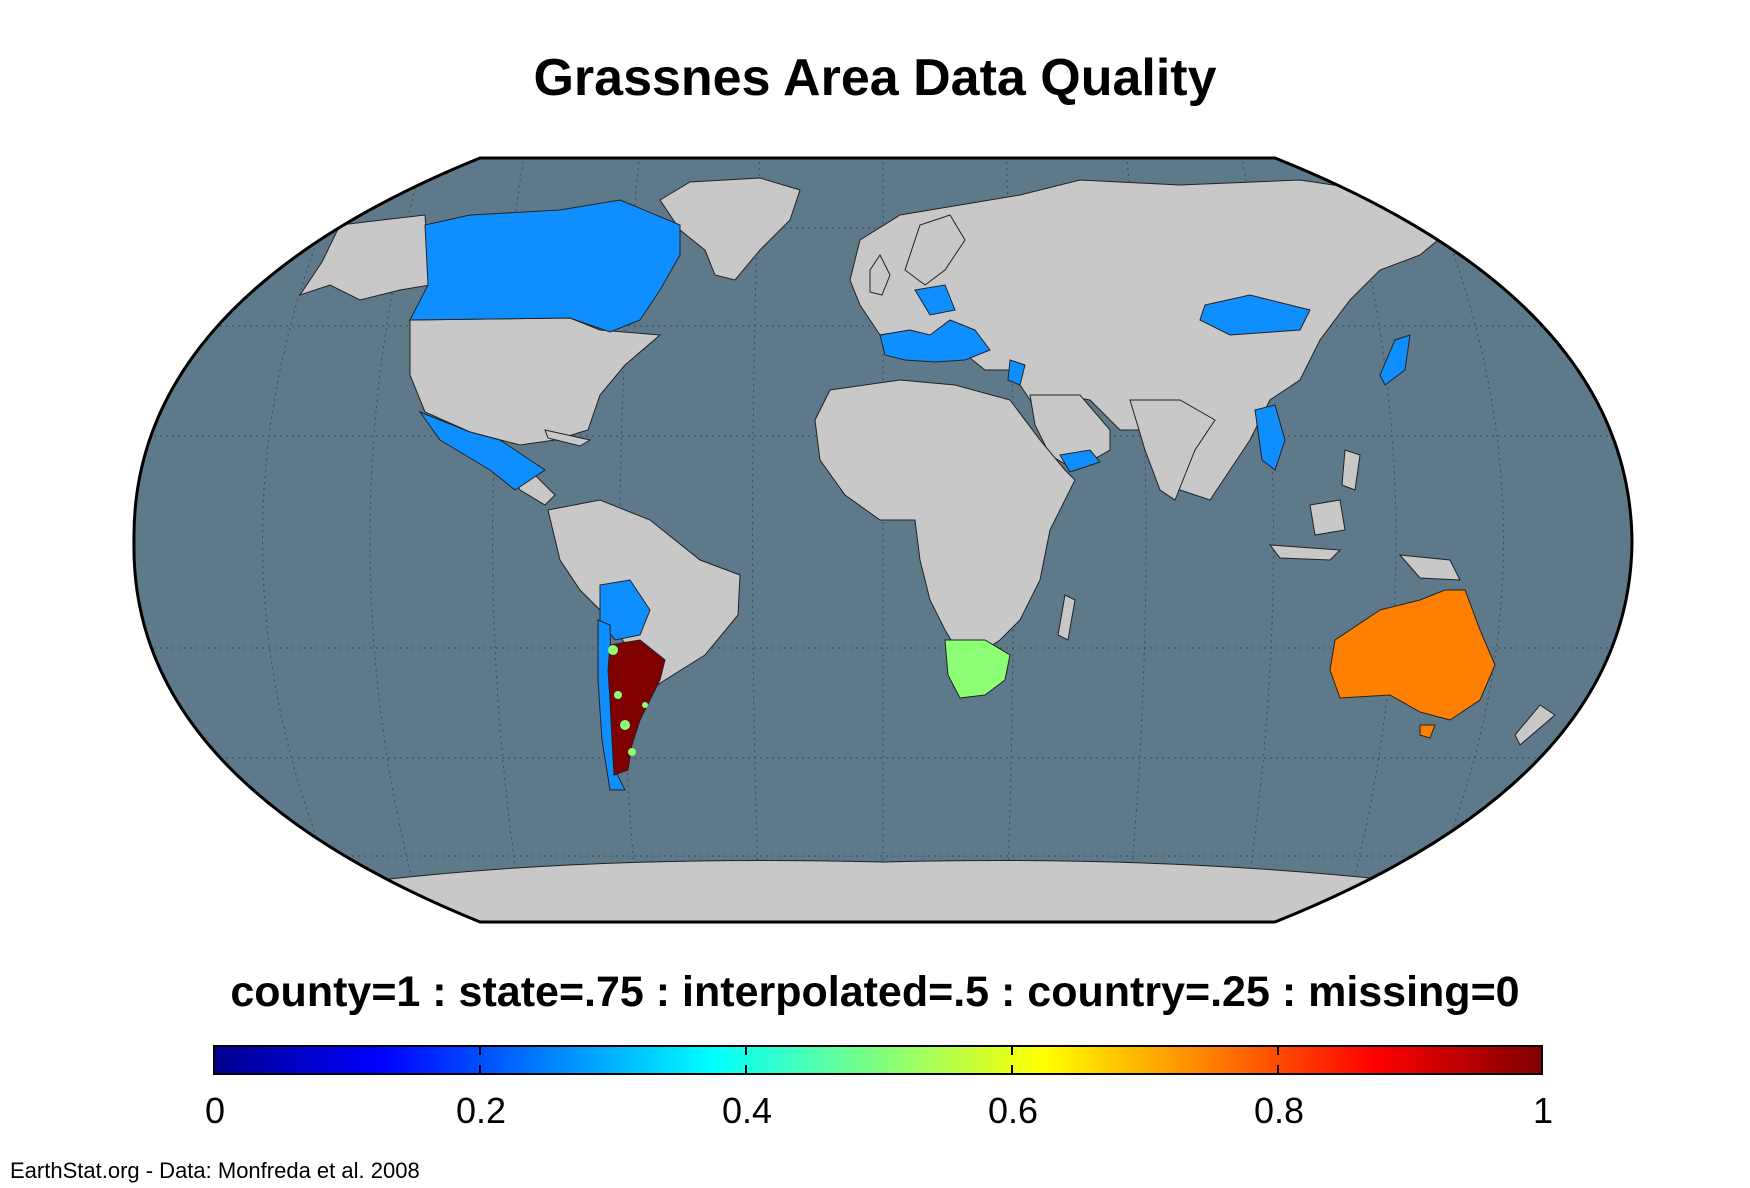 This screenshot has height=1188, width=1750. What do you see at coordinates (625, 610) in the screenshot?
I see `region-bolivia-paraguay` at bounding box center [625, 610].